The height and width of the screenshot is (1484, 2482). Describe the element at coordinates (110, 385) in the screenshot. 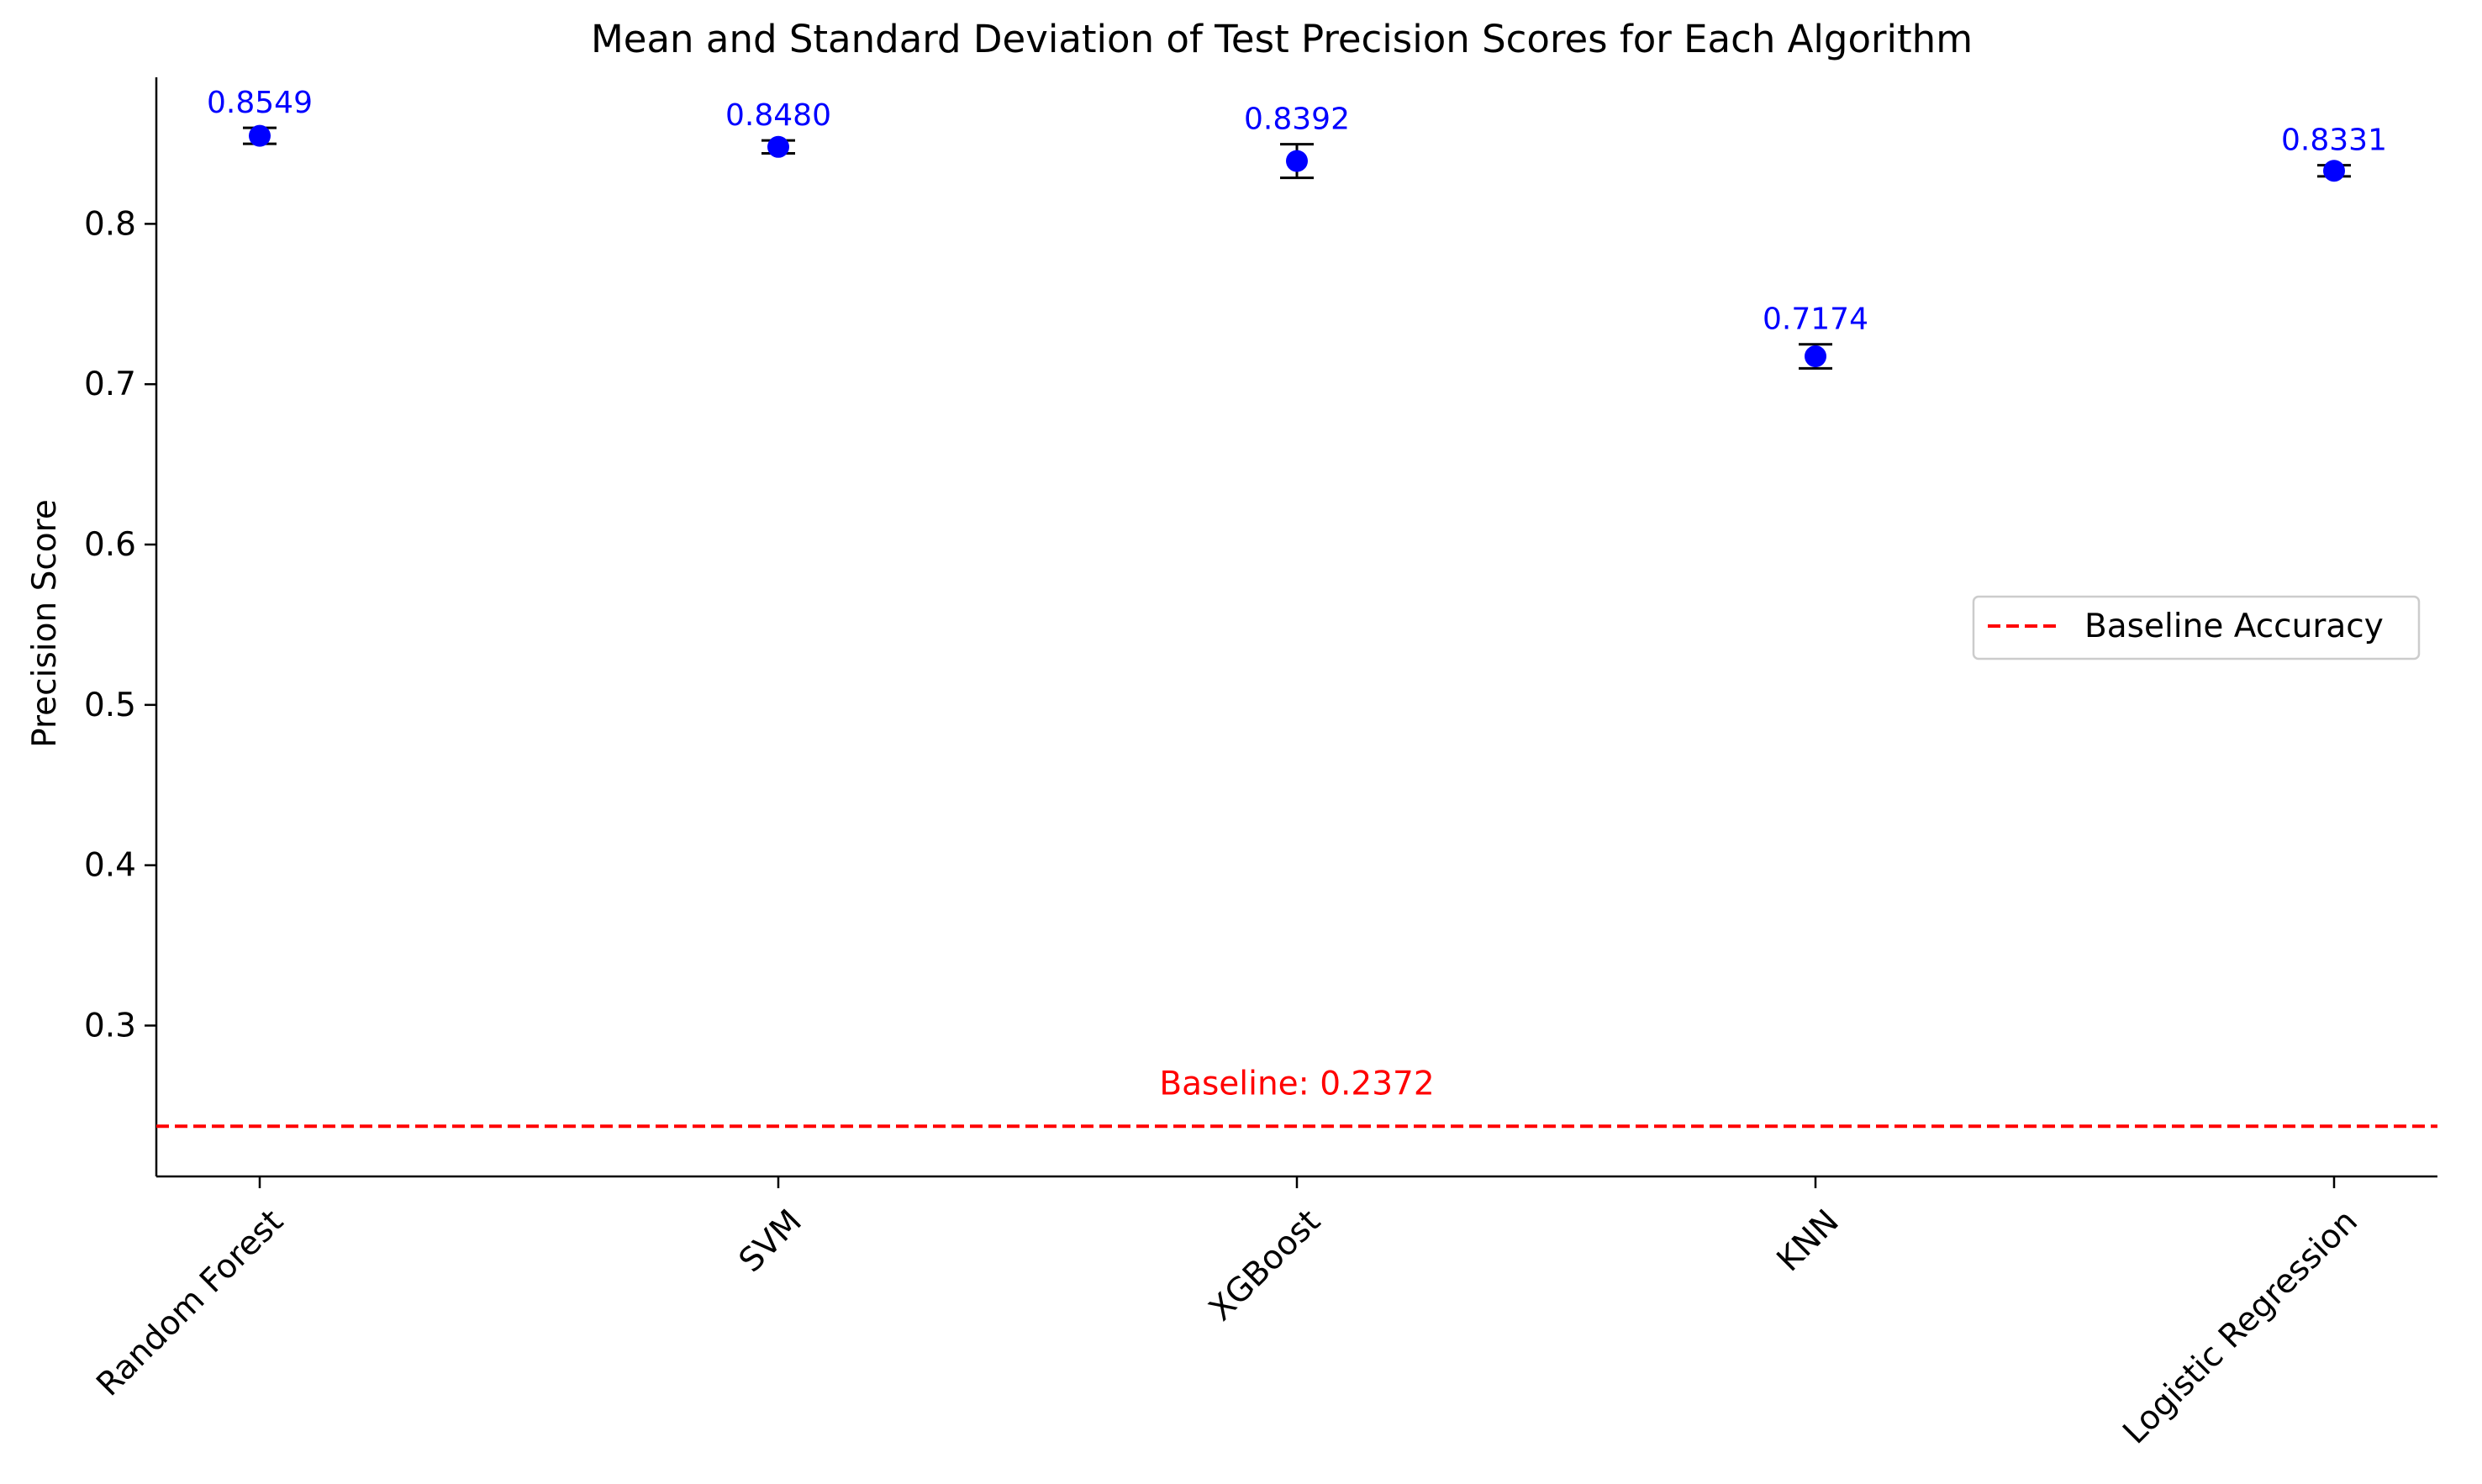

I see `y-tick-label: 0.7` at that location.